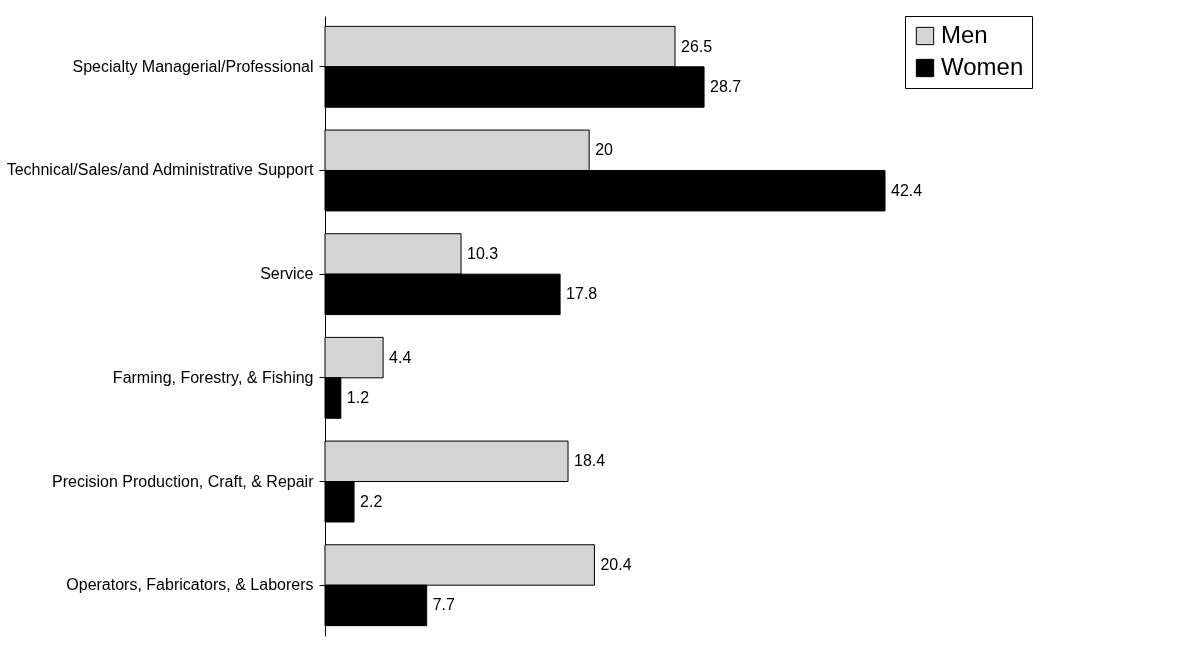  Describe the element at coordinates (982, 66) in the screenshot. I see `legend-label: Women` at that location.